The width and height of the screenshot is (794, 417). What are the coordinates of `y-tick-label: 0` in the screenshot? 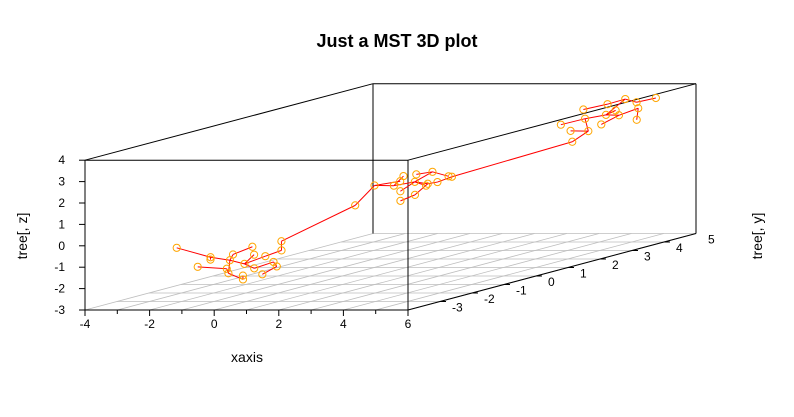 It's located at (551, 282).